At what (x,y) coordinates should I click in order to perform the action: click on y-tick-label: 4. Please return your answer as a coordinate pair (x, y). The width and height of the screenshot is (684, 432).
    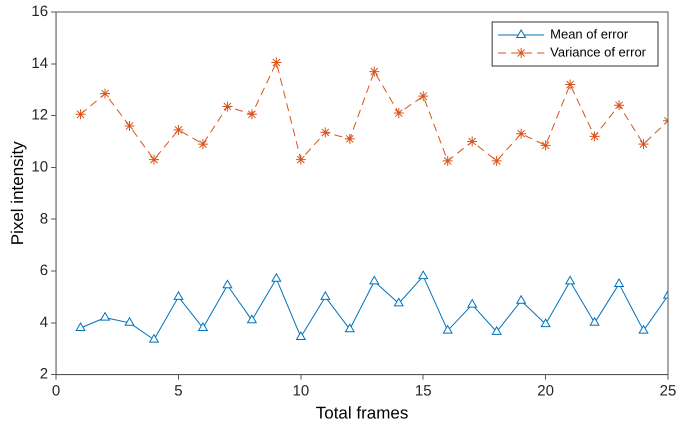
    Looking at the image, I should click on (44, 322).